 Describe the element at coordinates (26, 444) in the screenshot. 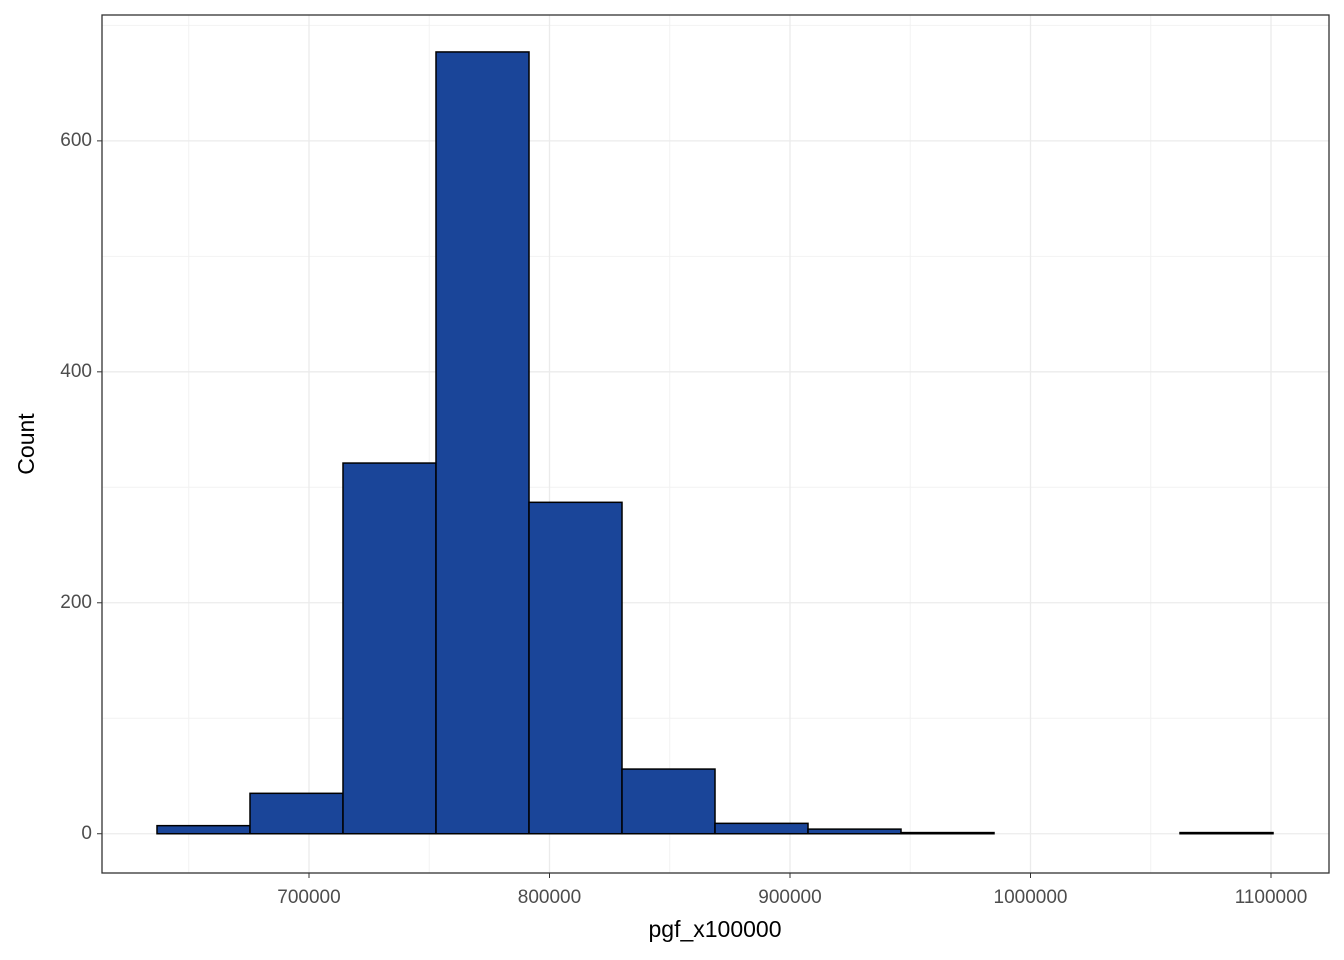

I see `y-axis-title: Count` at that location.